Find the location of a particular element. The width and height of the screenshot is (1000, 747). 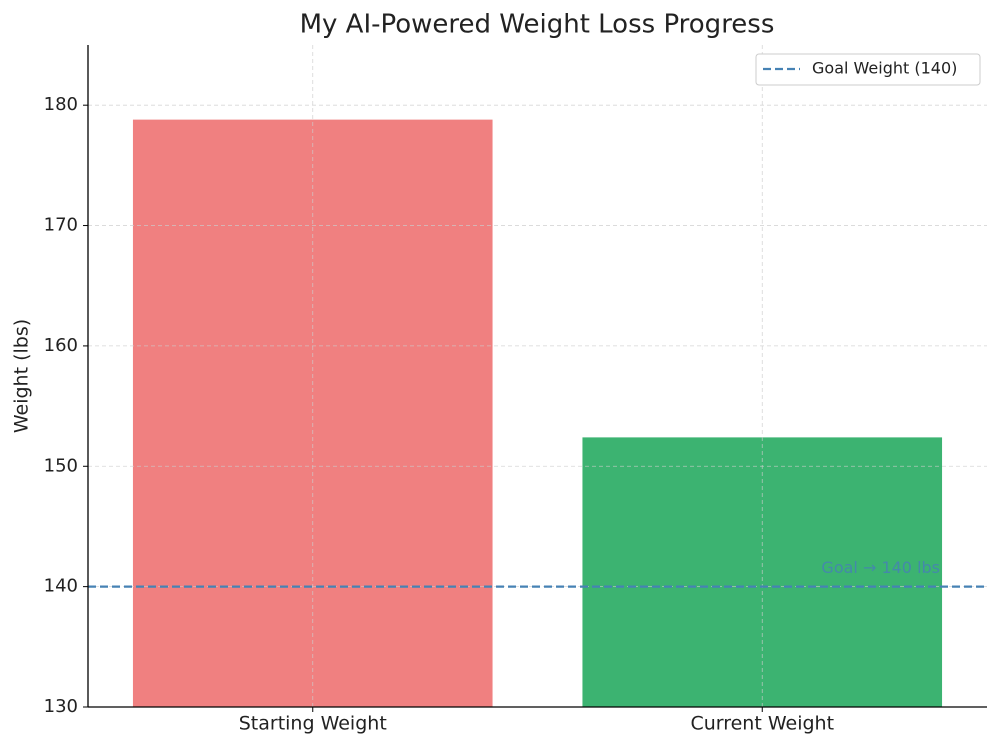

y-tick-label: 160 is located at coordinates (61, 345).